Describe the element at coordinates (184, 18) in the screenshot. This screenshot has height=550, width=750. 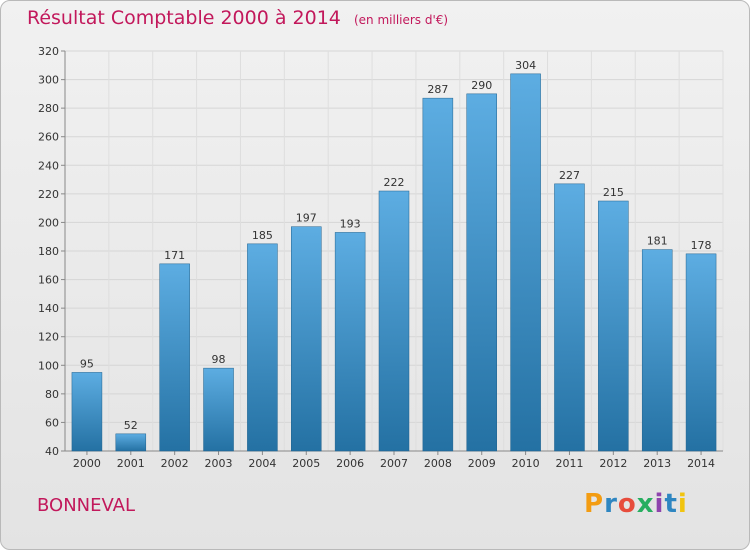
I see `title-text: Résultat Comptable 2000 à 2014` at that location.